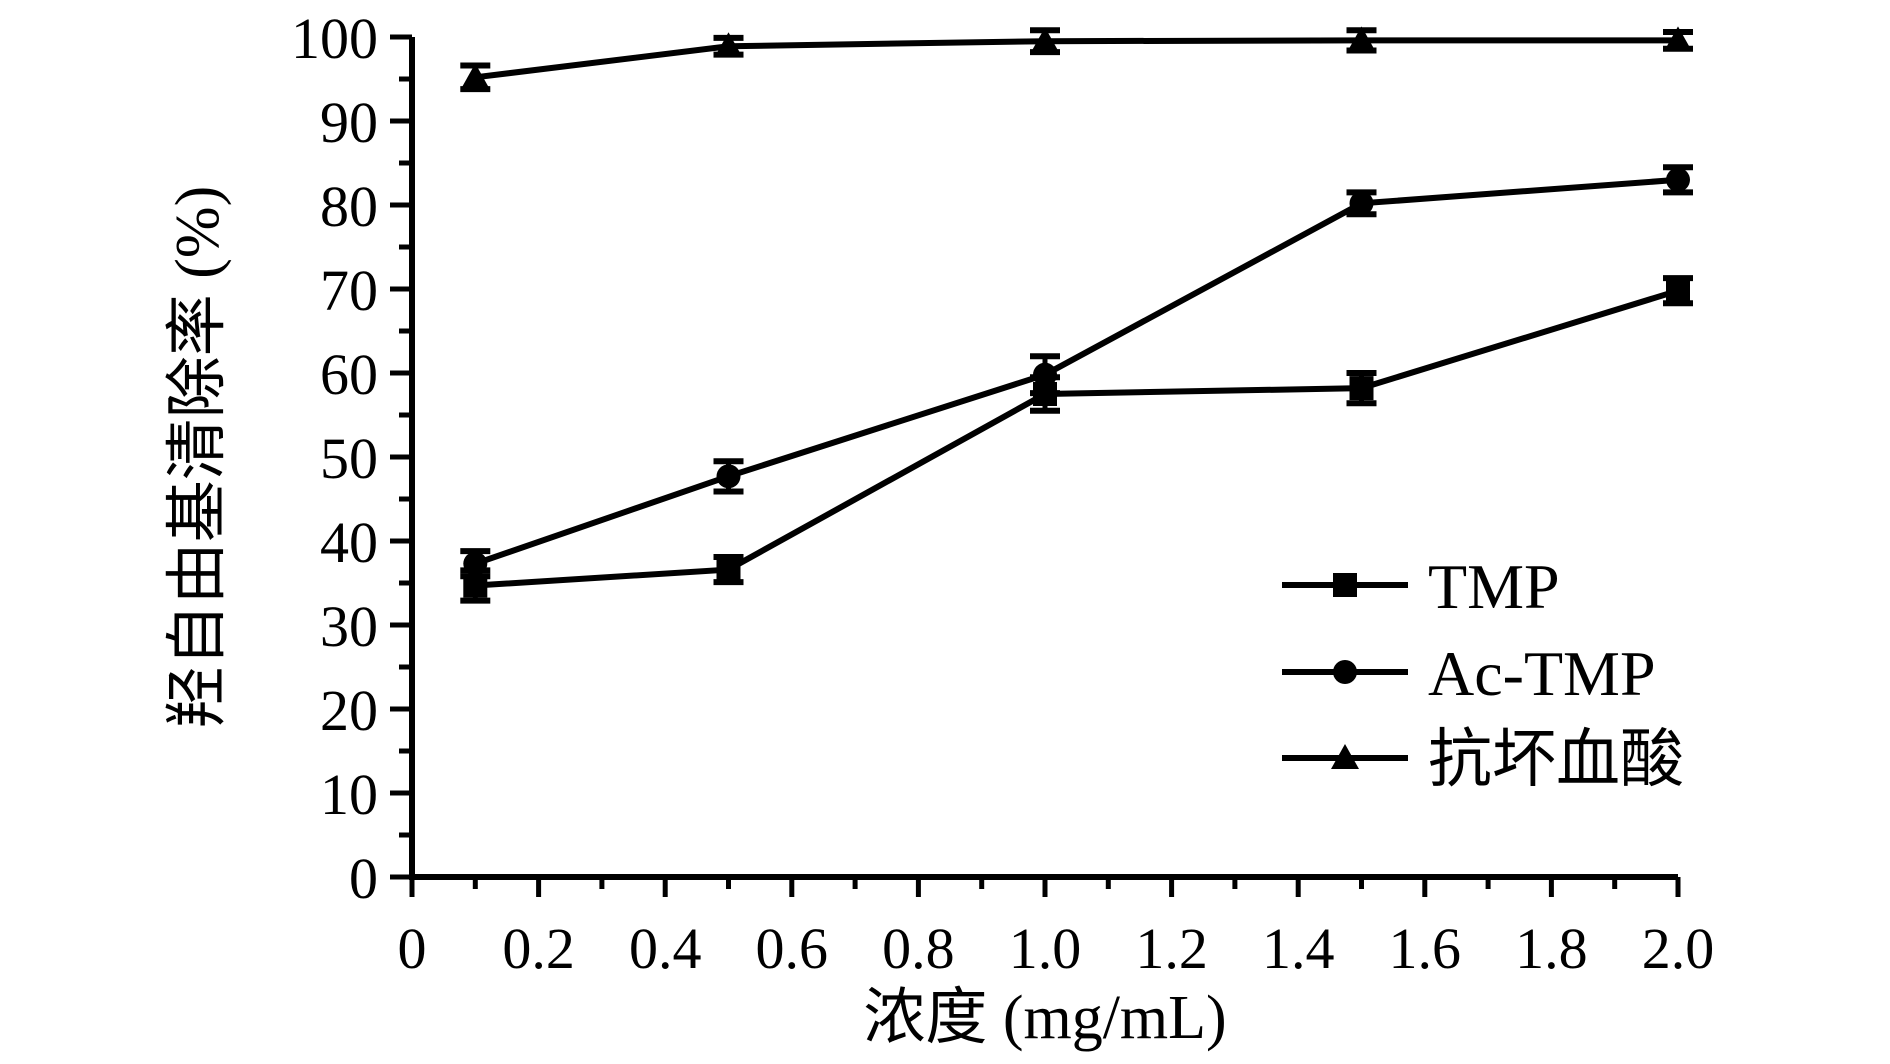 The height and width of the screenshot is (1064, 1890). I want to click on y-tick-label: 0, so click(363, 878).